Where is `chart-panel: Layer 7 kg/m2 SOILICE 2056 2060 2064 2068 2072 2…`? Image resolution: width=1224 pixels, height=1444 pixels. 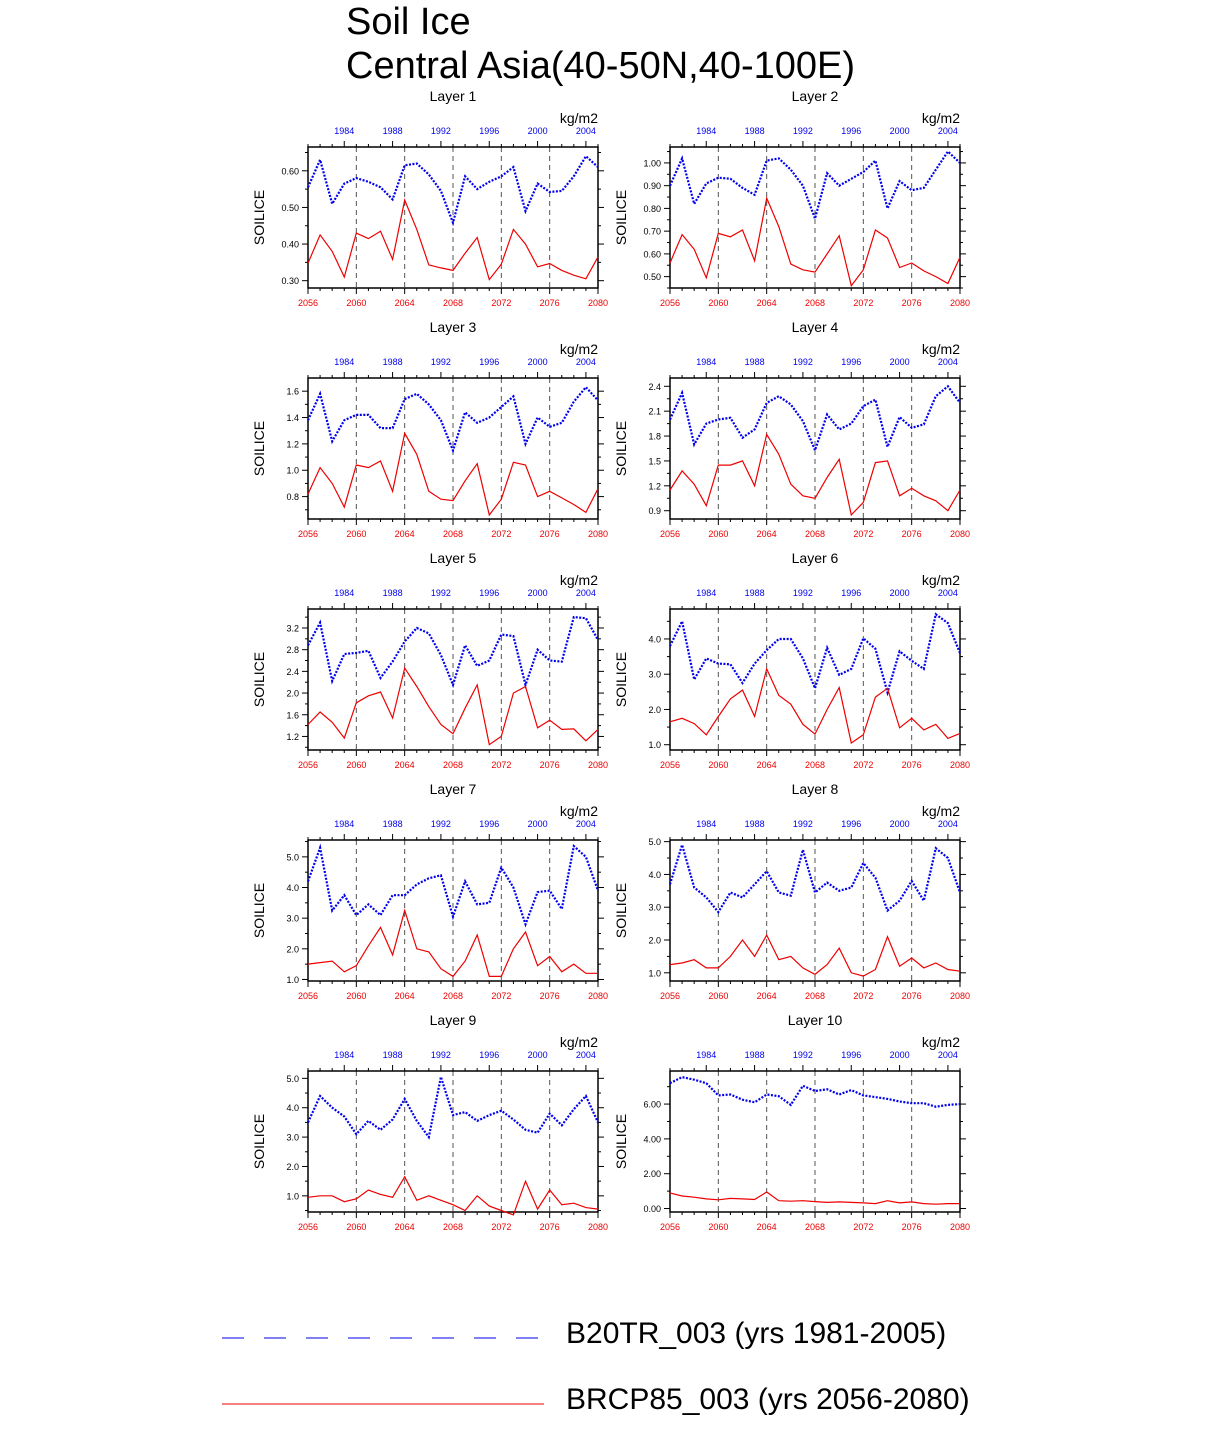 chart-panel: Layer 7 kg/m2 SOILICE 2056 2060 2064 2068 2072 2… is located at coordinates (429, 891).